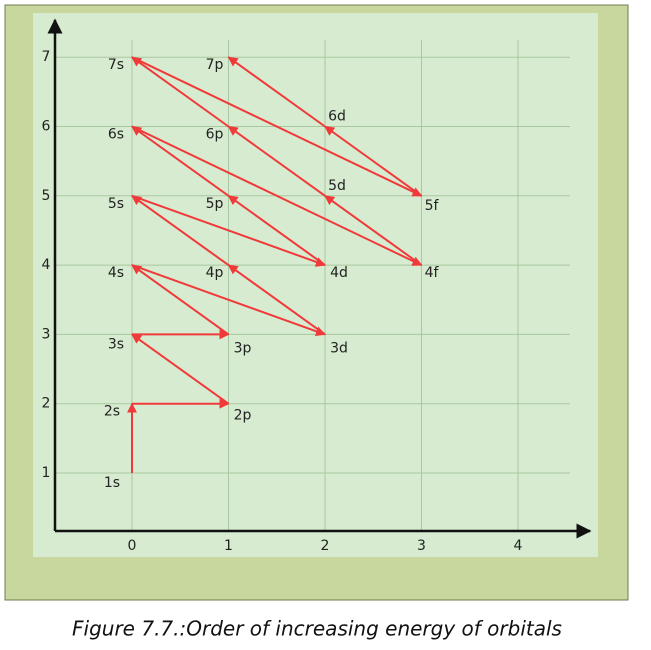 The height and width of the screenshot is (650, 651). What do you see at coordinates (325, 546) in the screenshot?
I see `x-tick-label: 2` at bounding box center [325, 546].